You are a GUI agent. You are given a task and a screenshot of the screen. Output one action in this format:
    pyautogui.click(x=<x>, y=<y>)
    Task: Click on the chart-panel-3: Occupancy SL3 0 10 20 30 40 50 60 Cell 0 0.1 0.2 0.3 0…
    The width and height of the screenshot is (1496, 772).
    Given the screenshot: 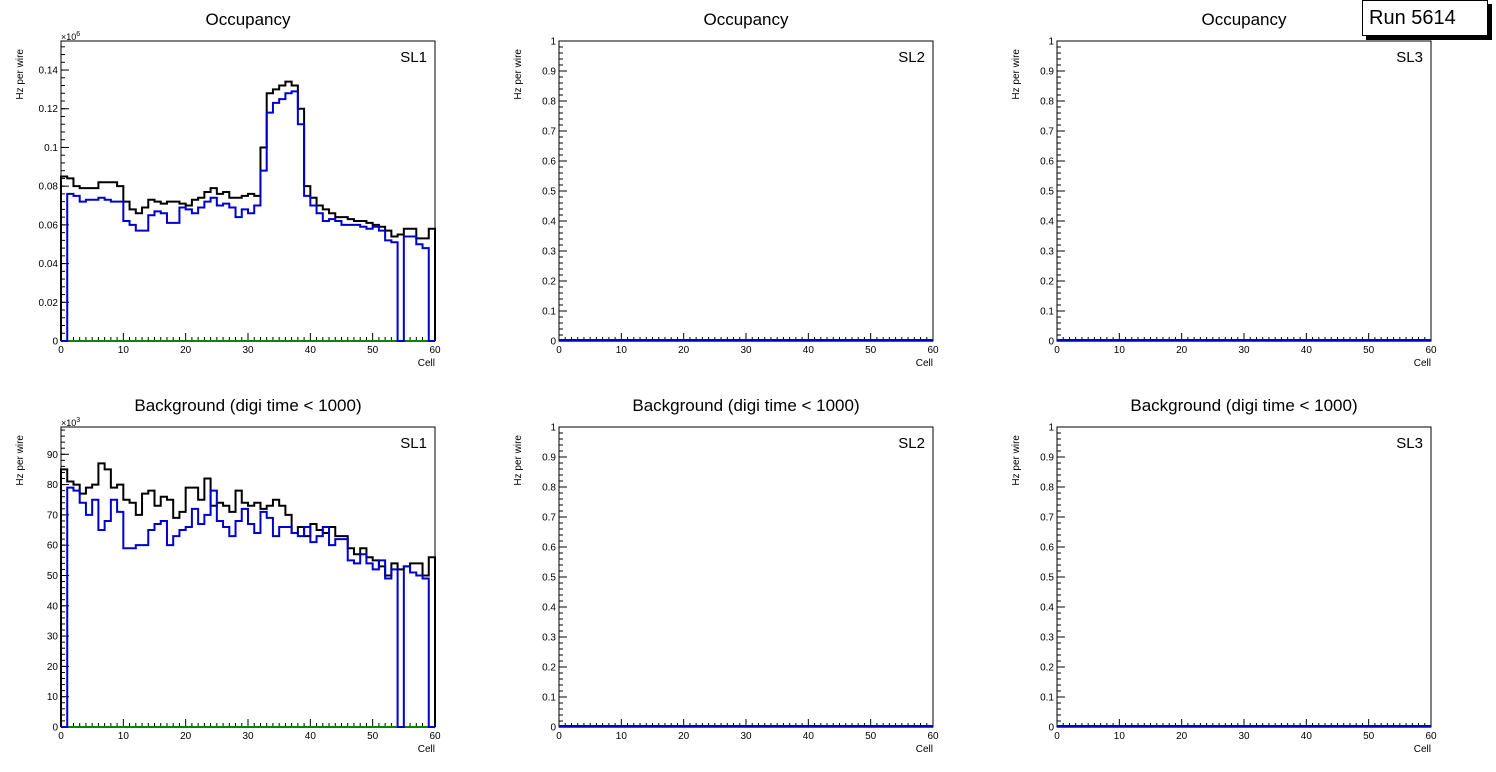 What is the action you would take?
    pyautogui.click(x=1224, y=189)
    